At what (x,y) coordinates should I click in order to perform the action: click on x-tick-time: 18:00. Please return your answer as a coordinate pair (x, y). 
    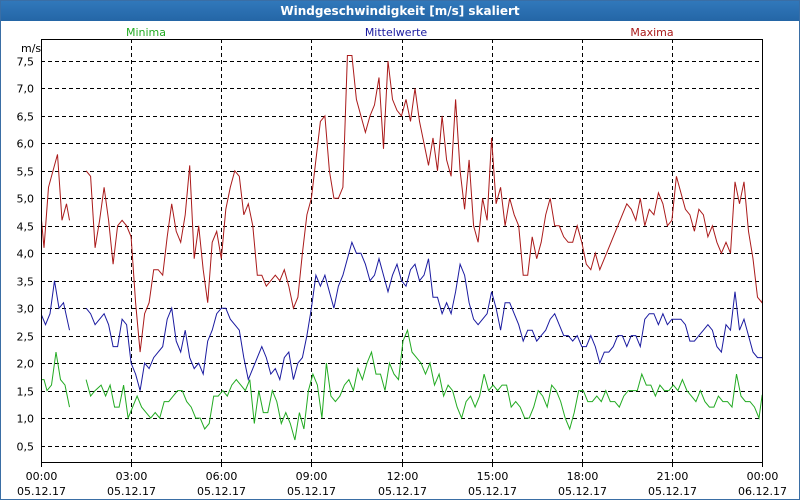
    Looking at the image, I should click on (583, 476).